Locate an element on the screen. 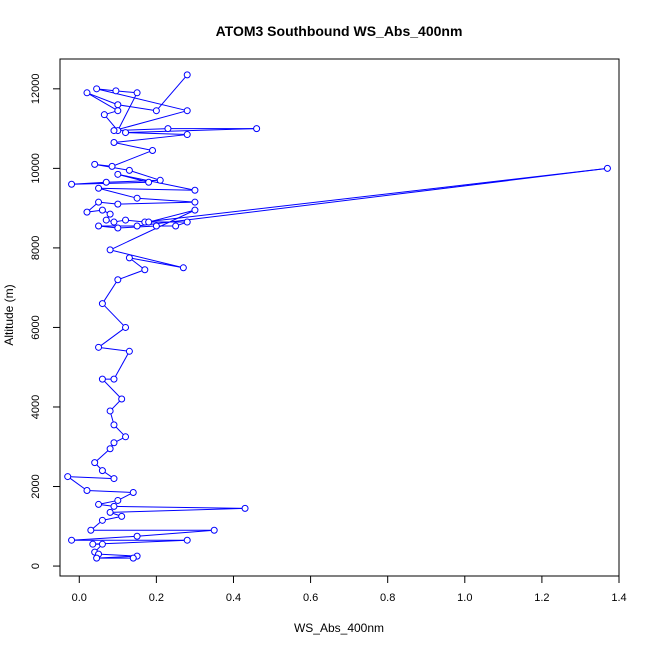 Image resolution: width=650 pixels, height=650 pixels. x-tick-label: 1.2 is located at coordinates (541, 598).